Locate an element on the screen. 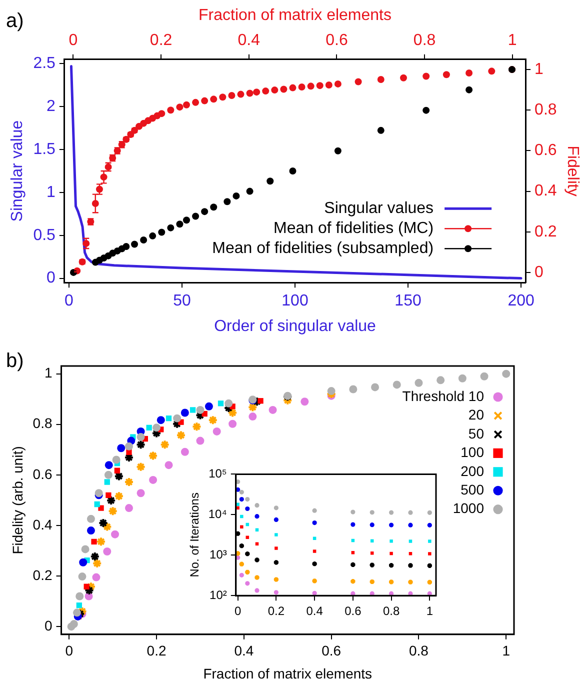  legend-label: 20 is located at coordinates (476, 414).